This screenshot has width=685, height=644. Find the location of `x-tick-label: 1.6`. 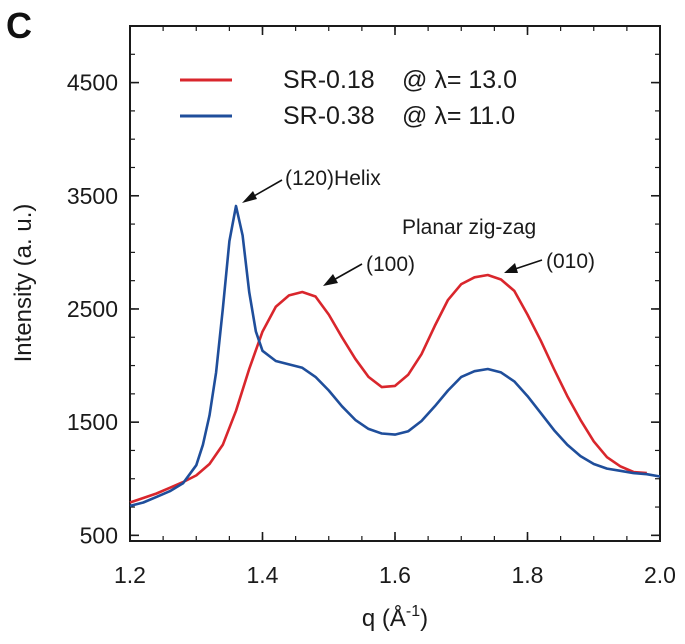

x-tick-label: 1.6 is located at coordinates (395, 575).